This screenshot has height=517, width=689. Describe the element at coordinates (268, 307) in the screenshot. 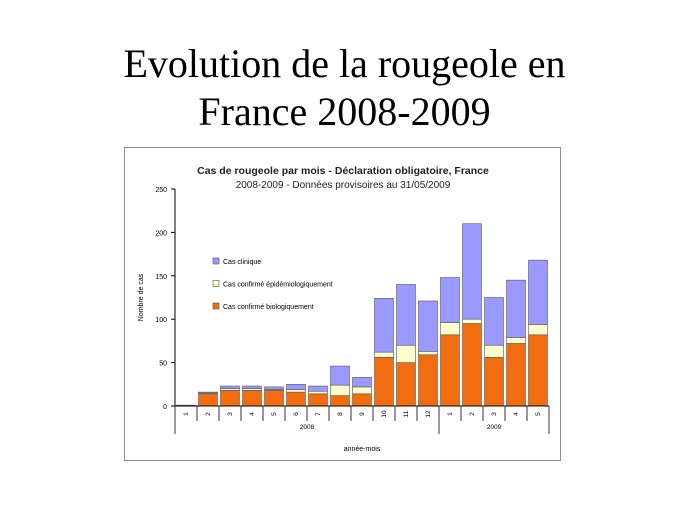

I see `legend-label: Cas confirmé biologiquement` at that location.